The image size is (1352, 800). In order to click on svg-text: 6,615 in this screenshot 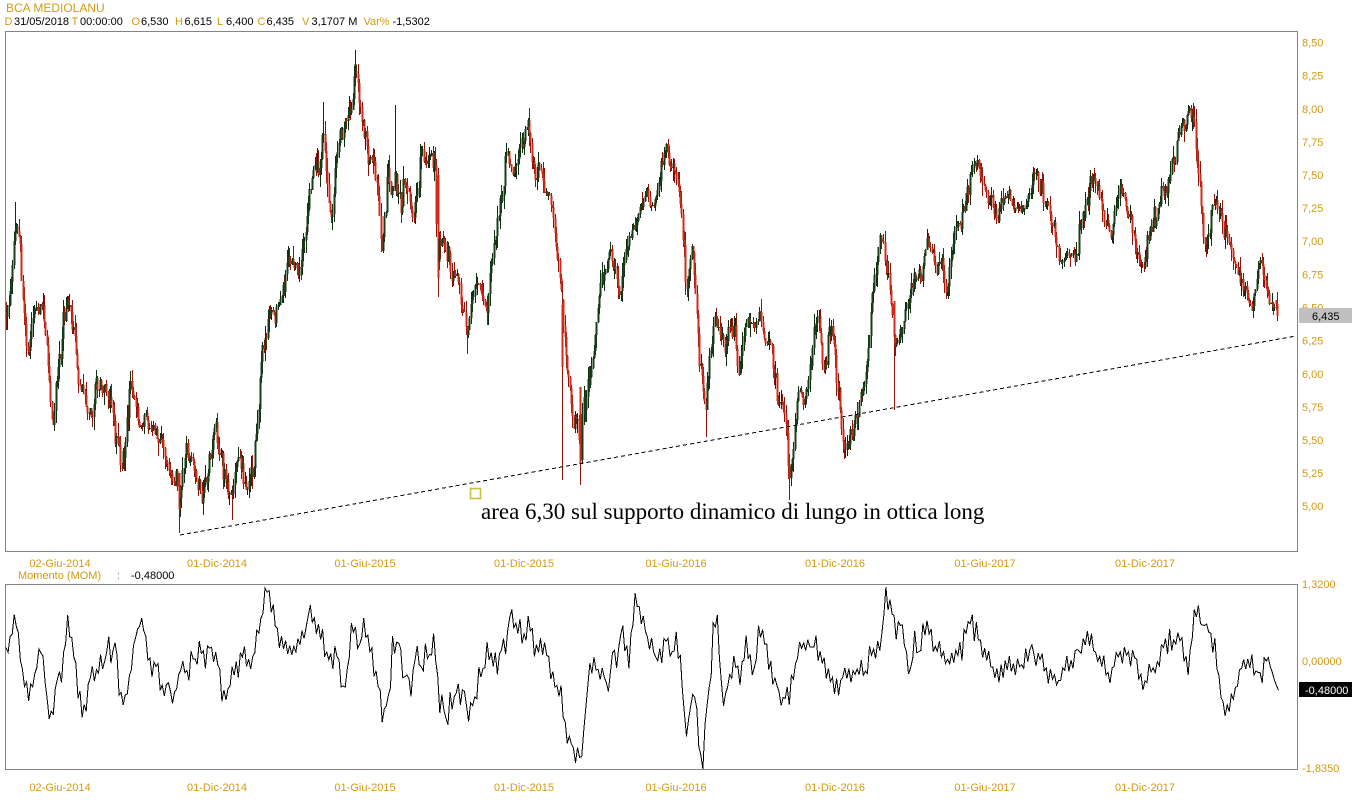, I will do `click(199, 22)`.